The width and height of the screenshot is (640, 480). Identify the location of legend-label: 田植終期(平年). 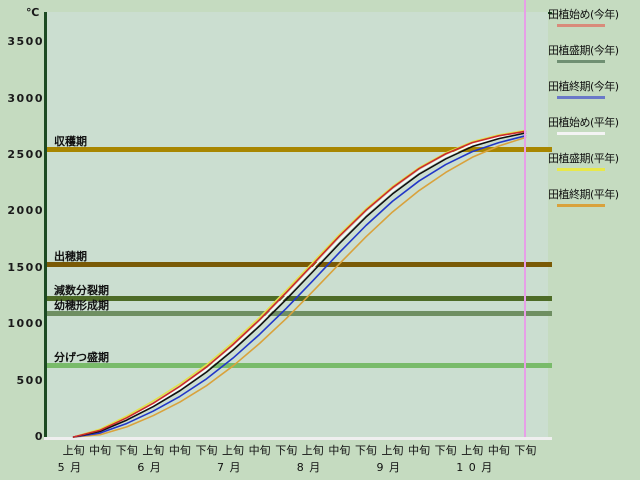
(583, 194).